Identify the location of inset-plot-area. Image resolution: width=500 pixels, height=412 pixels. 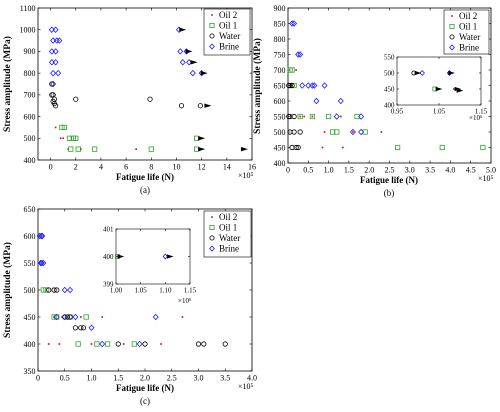
(153, 256).